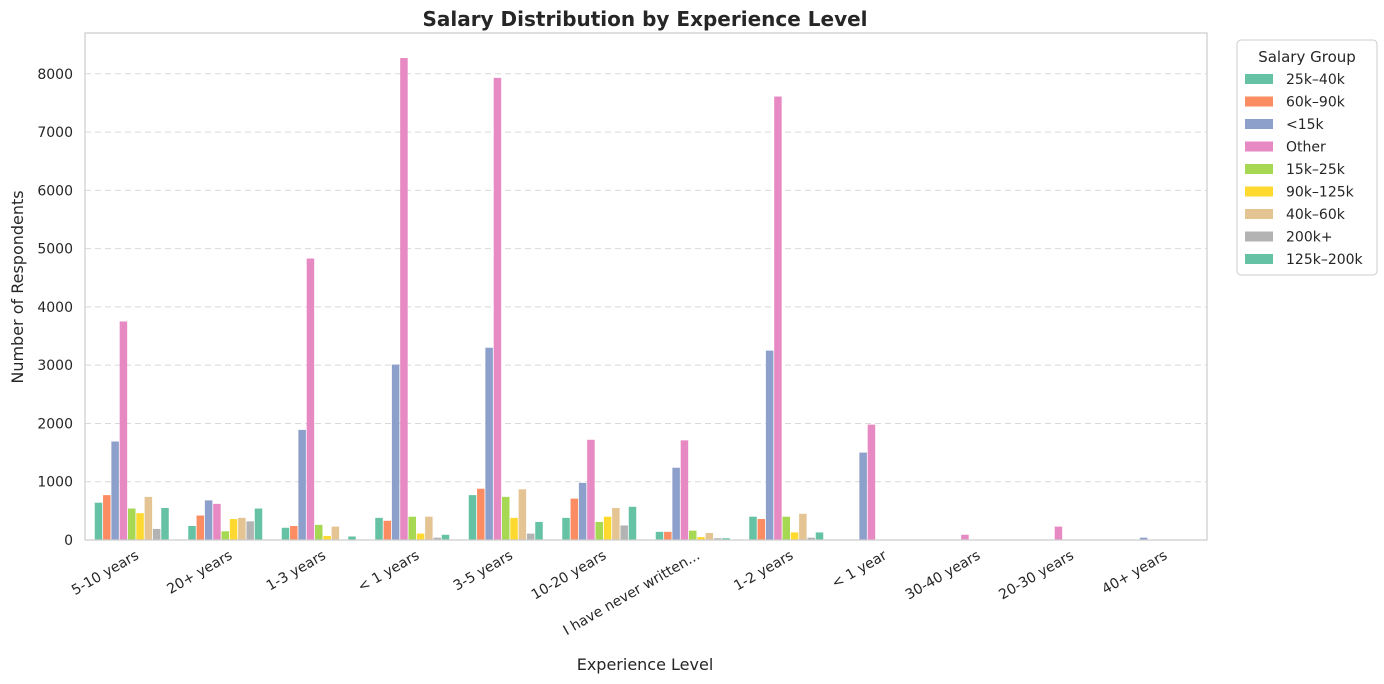 This screenshot has height=684, width=1384. What do you see at coordinates (1316, 80) in the screenshot?
I see `legend-entry-label: 25k–40k` at bounding box center [1316, 80].